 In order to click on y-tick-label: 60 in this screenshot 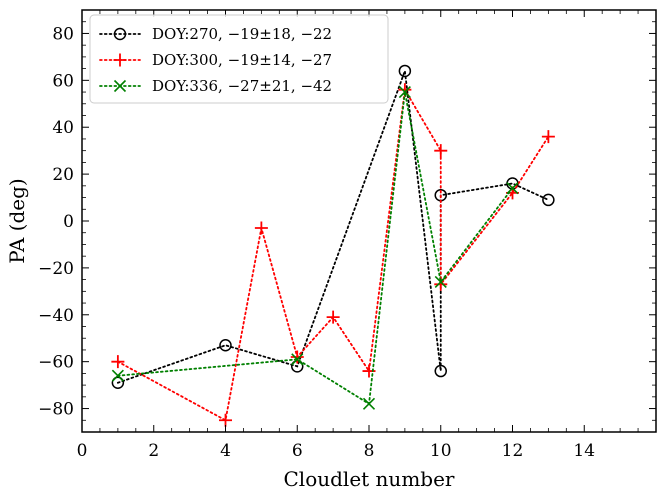, I will do `click(63, 81)`.